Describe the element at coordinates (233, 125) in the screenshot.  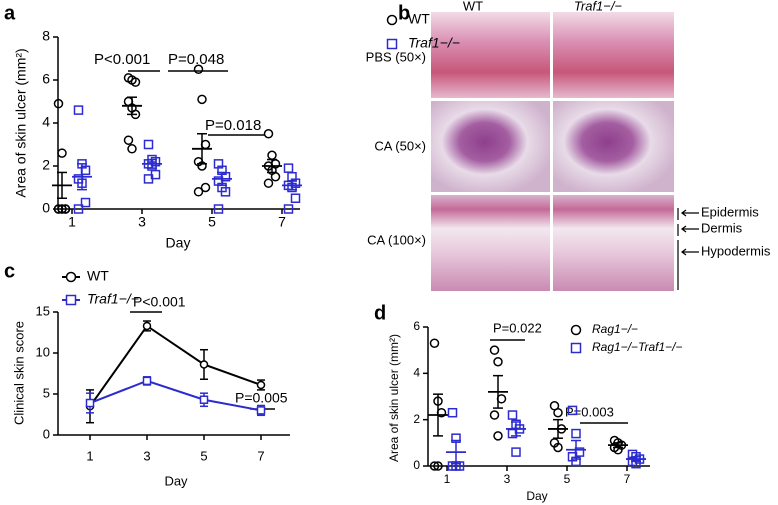
I see `p-value: P=0.018` at that location.